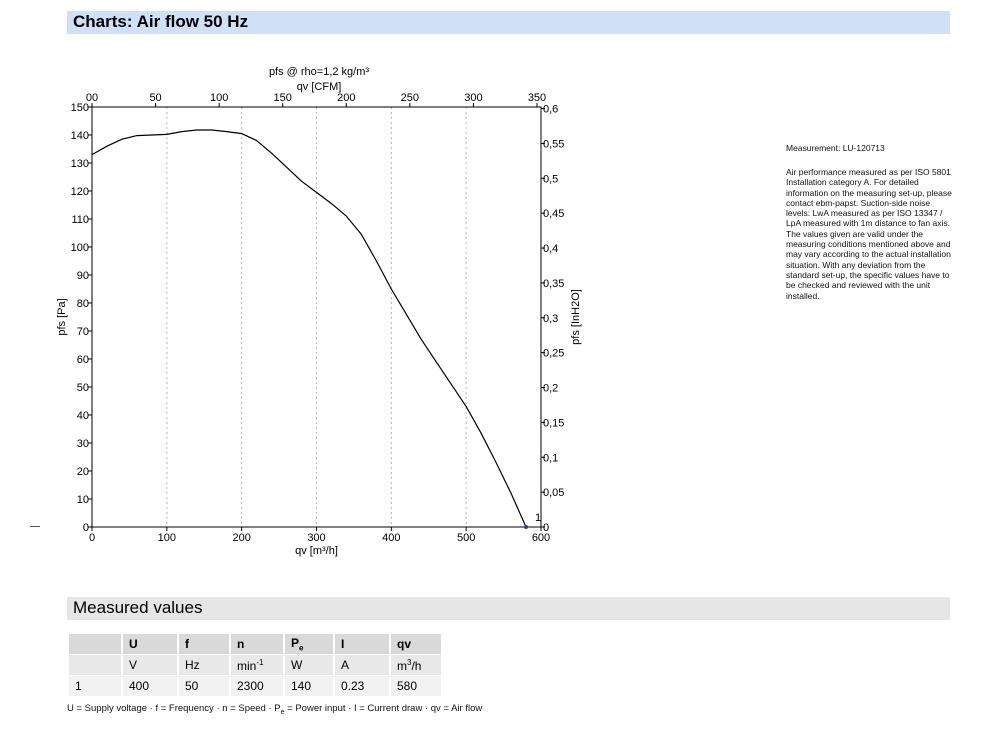 This screenshot has width=1000, height=730. I want to click on value-cell: 400, so click(150, 686).